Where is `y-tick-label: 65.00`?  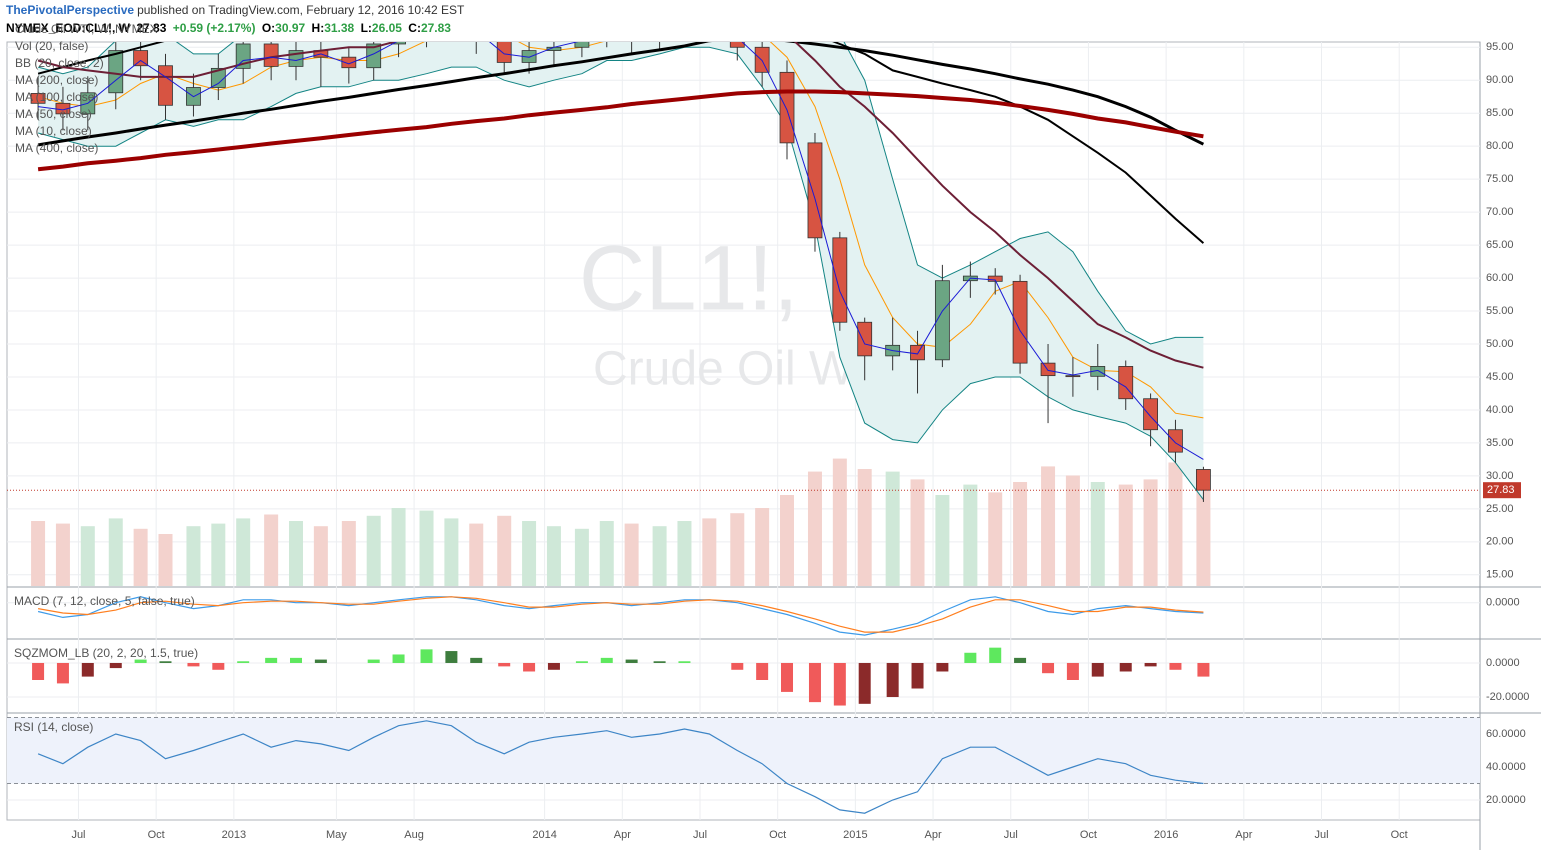 y-tick-label: 65.00 is located at coordinates (1500, 245).